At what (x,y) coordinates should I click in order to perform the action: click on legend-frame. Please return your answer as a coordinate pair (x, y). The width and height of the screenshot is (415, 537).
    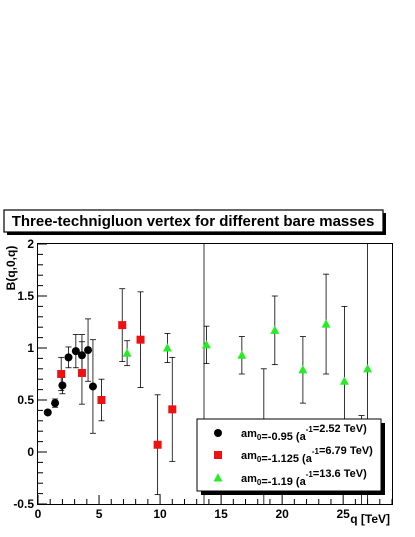
    Looking at the image, I should click on (289, 455).